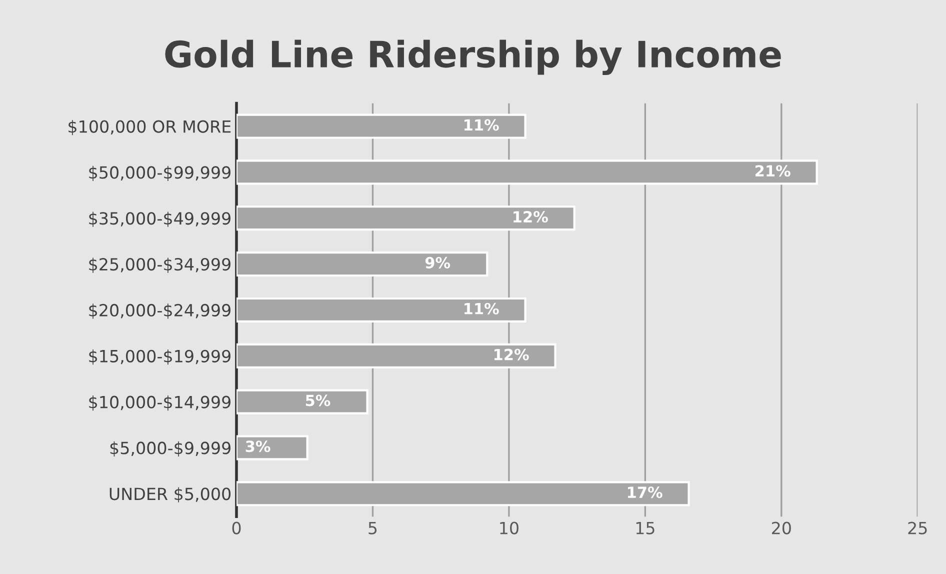  What do you see at coordinates (473, 58) in the screenshot?
I see `chart-title: Gold Line Ridership by Income` at bounding box center [473, 58].